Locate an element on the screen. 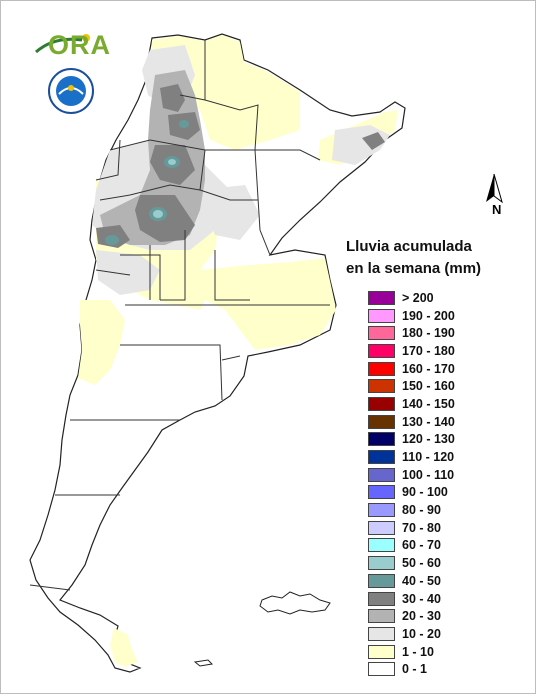 The width and height of the screenshot is (538, 696). legend-label: 100 - 110 is located at coordinates (428, 474).